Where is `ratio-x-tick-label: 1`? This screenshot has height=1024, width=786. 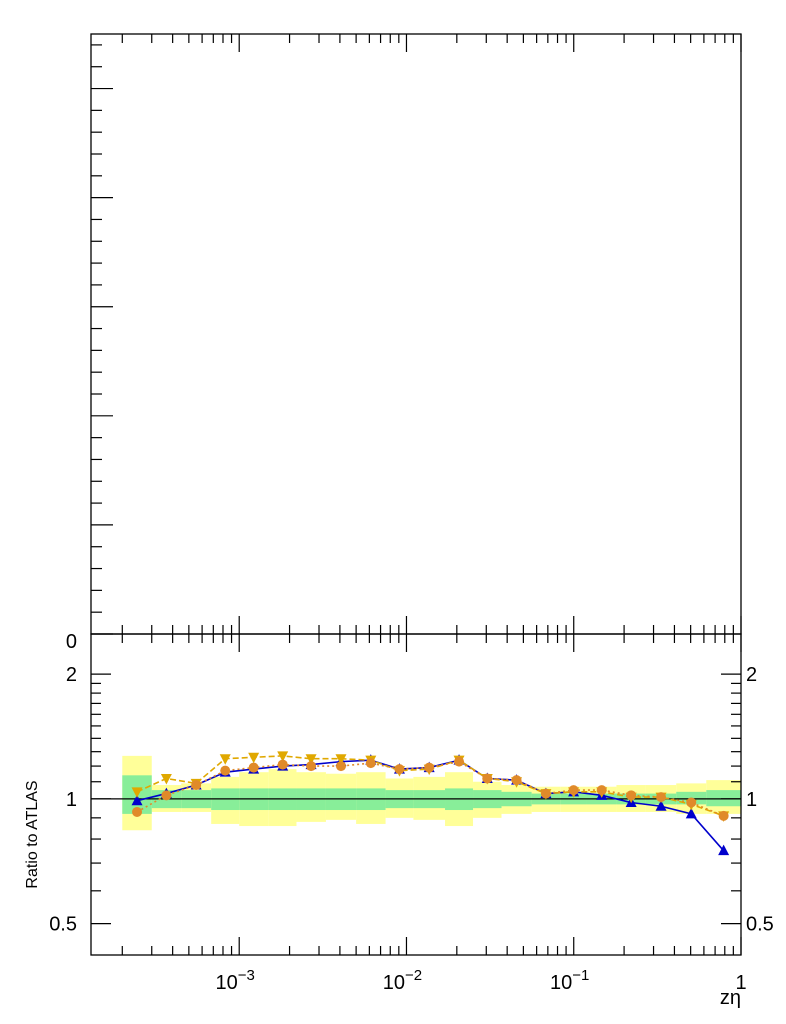 ratio-x-tick-label: 1 is located at coordinates (740, 983).